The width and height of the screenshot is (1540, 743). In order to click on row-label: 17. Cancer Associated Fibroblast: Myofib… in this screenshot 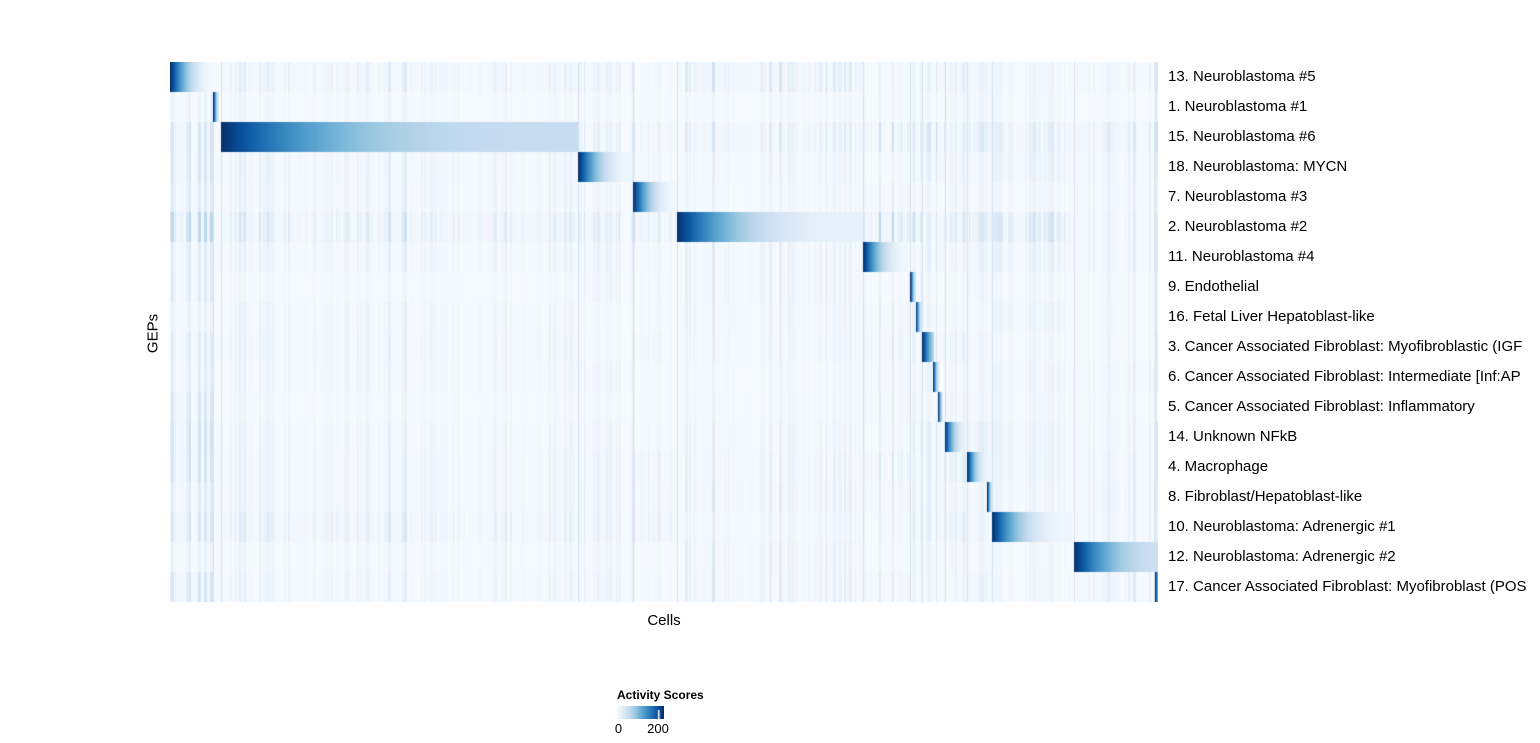, I will do `click(1347, 586)`.